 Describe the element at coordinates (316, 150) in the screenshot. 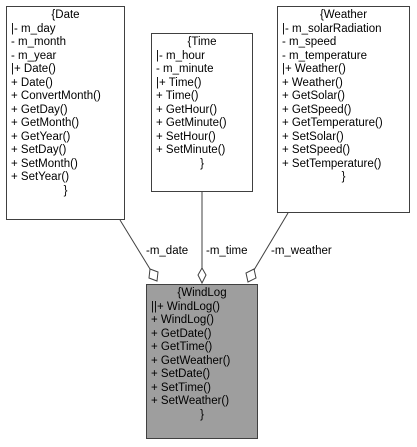

I see `member-line: + SetSpeed()` at that location.